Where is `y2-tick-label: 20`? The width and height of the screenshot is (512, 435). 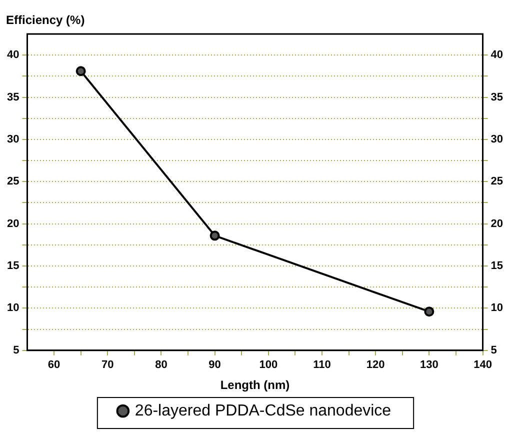 y2-tick-label: 20 is located at coordinates (497, 224).